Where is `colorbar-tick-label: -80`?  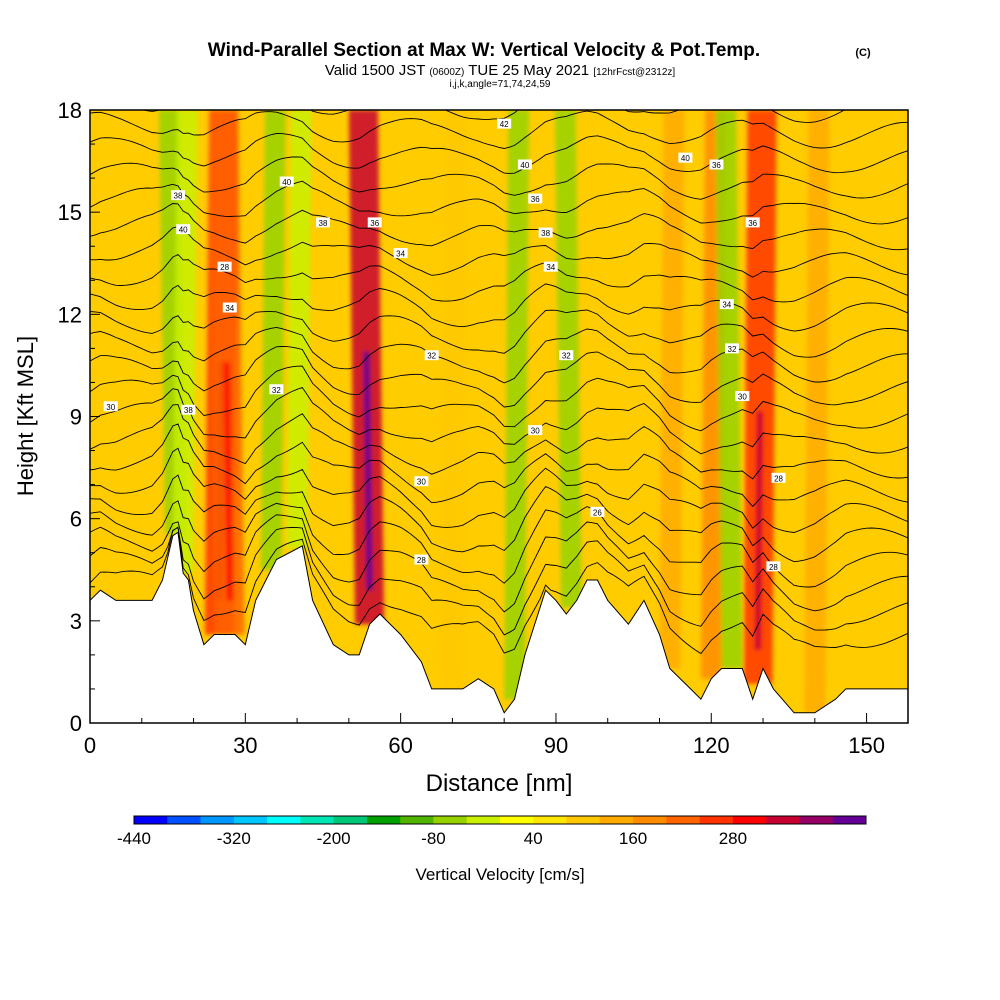 colorbar-tick-label: -80 is located at coordinates (433, 838).